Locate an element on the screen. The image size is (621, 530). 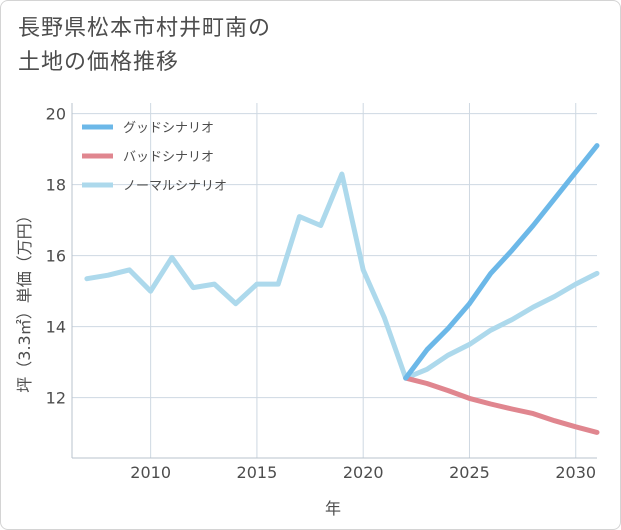
chart-title-line2: 土地の価格推移 is located at coordinates (99, 62).